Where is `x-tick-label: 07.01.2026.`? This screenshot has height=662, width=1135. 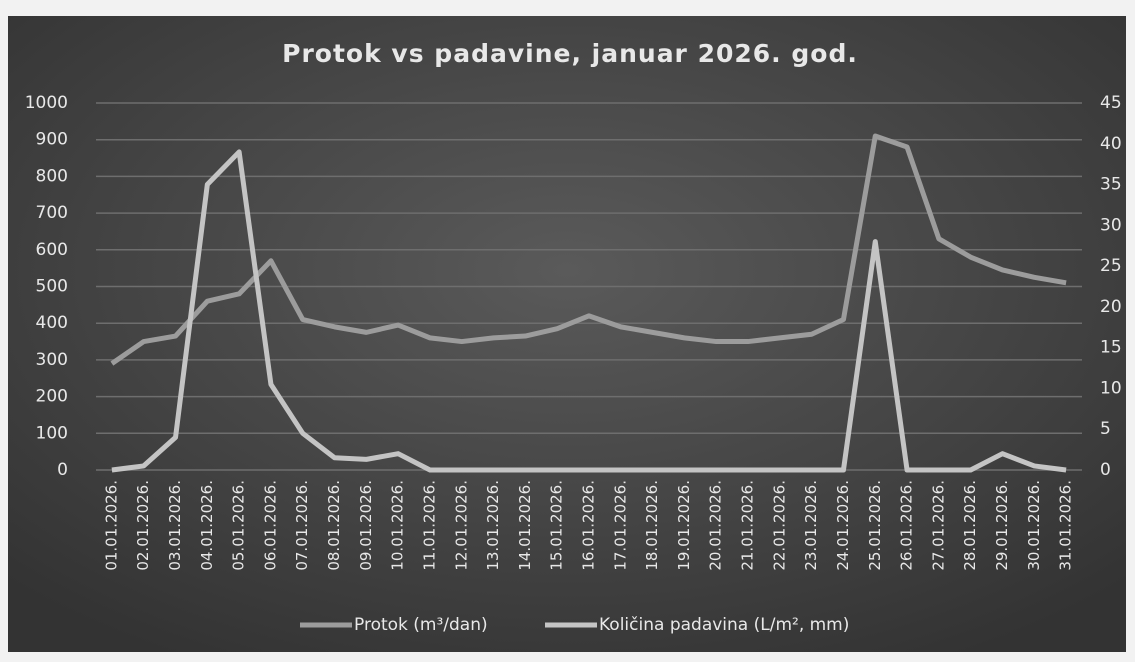 x-tick-label: 07.01.2026. is located at coordinates (302, 525).